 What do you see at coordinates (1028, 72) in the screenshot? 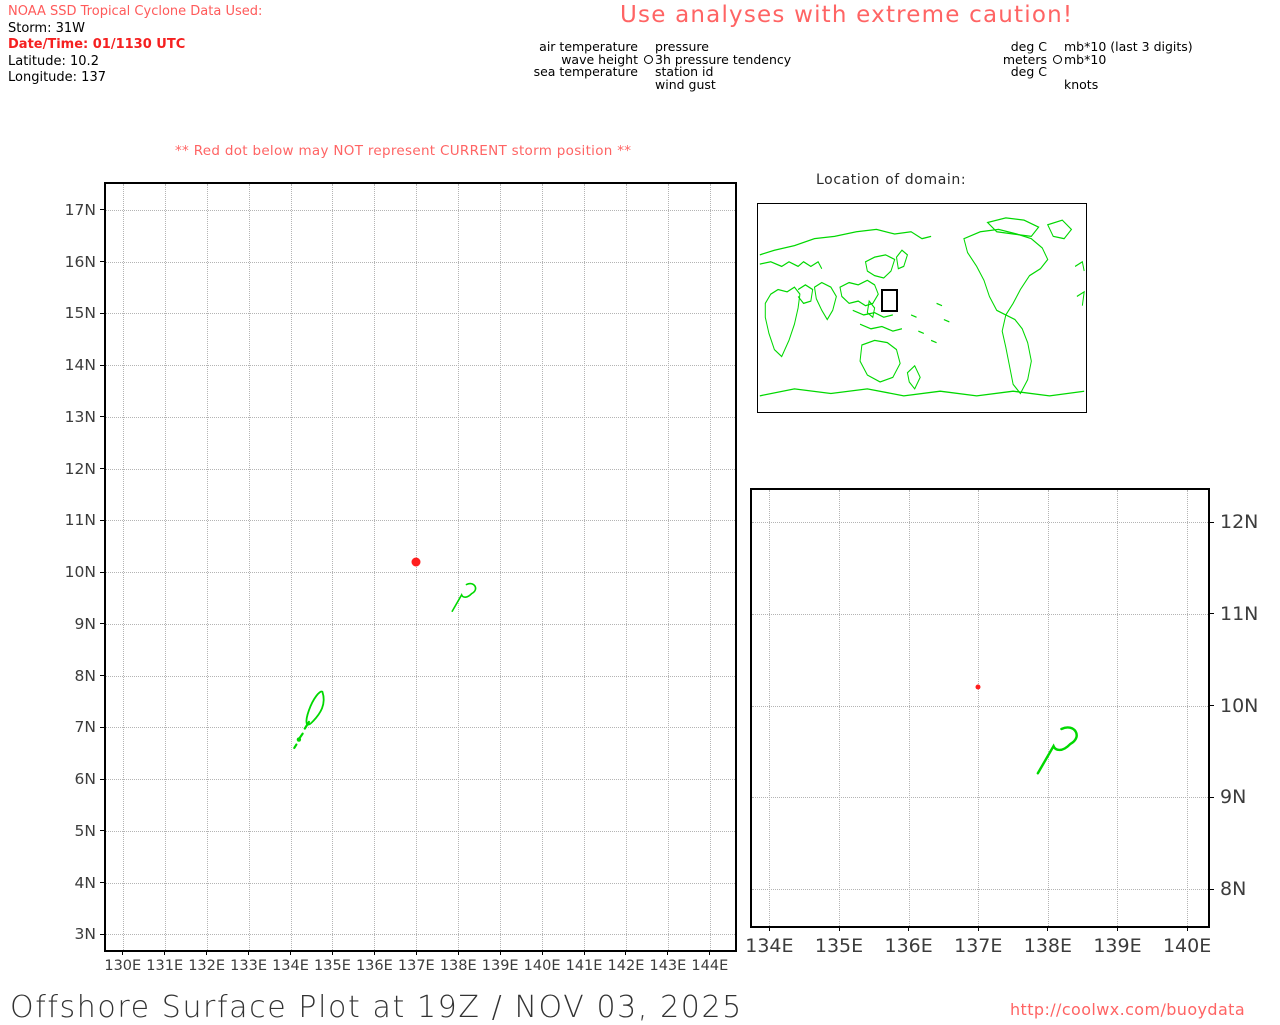
I see `legend-field-label: deg C` at bounding box center [1028, 72].